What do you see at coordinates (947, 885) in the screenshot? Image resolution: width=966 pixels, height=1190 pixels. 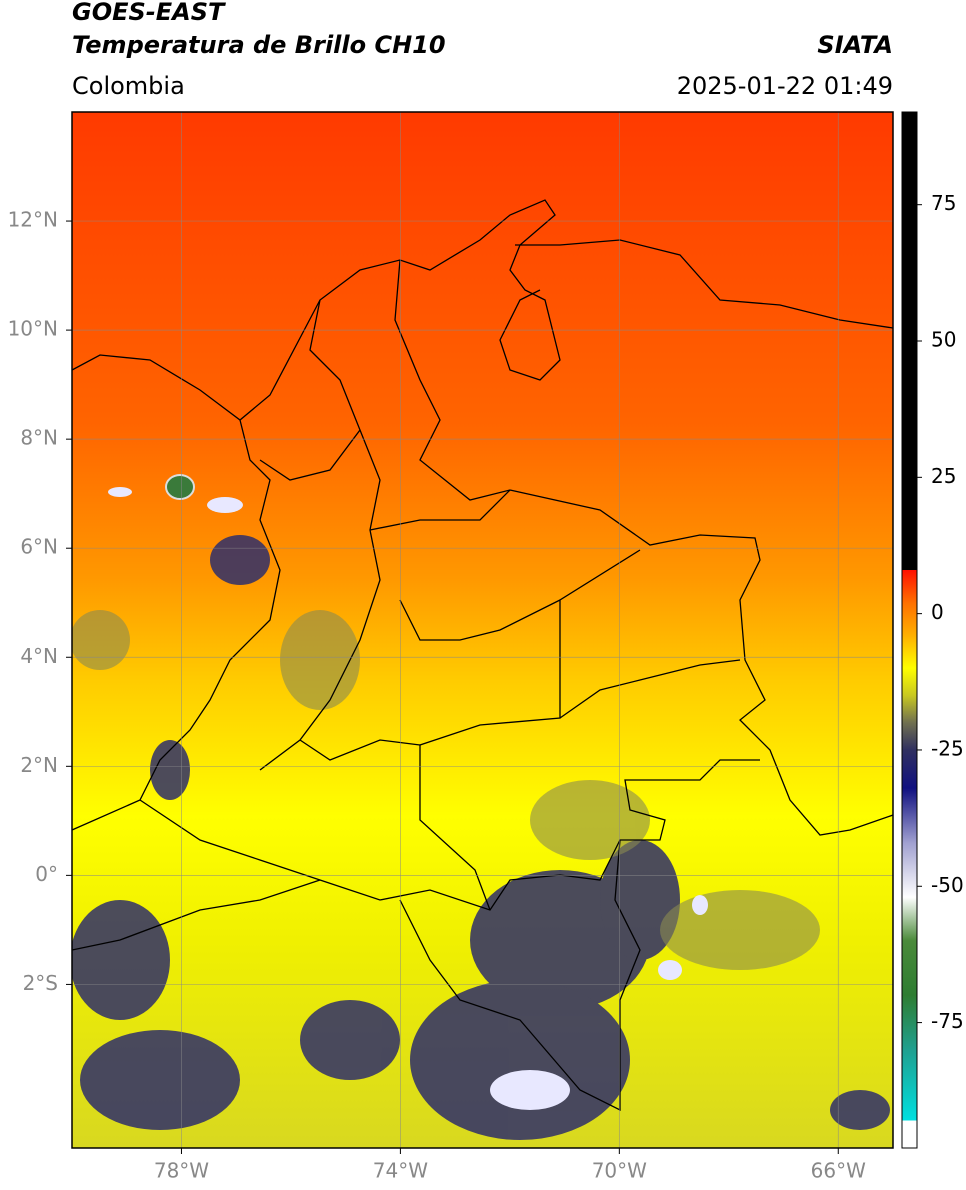 I see `colorbar-tick-label: -50` at bounding box center [947, 885].